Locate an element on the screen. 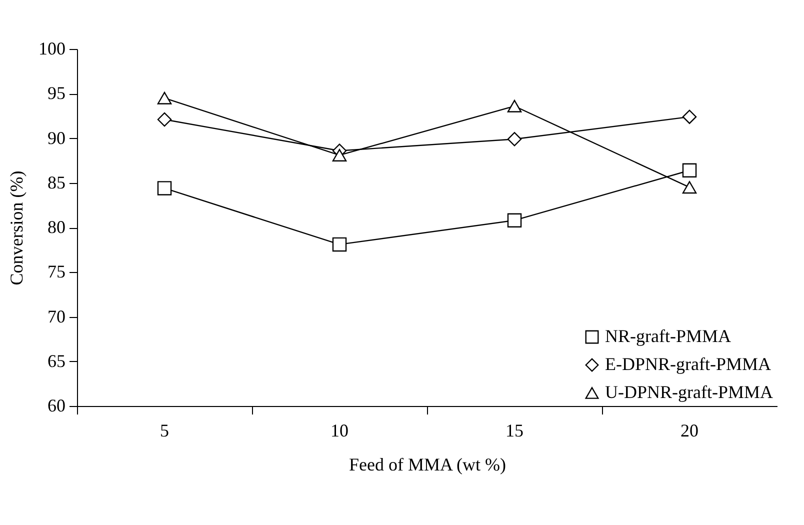 The width and height of the screenshot is (804, 525). legend-label: NR-graft-PMMA is located at coordinates (668, 336).